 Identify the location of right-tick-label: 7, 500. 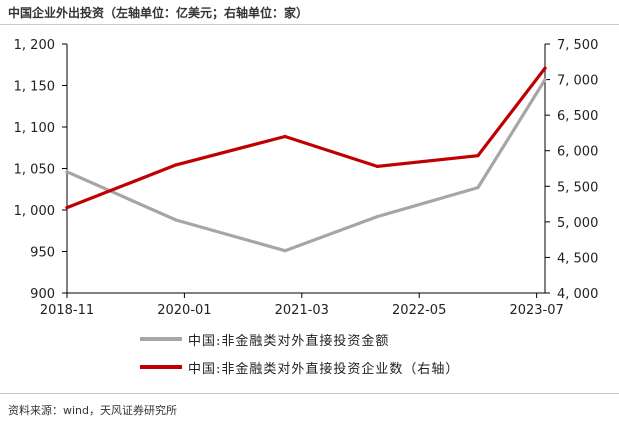
(577, 45).